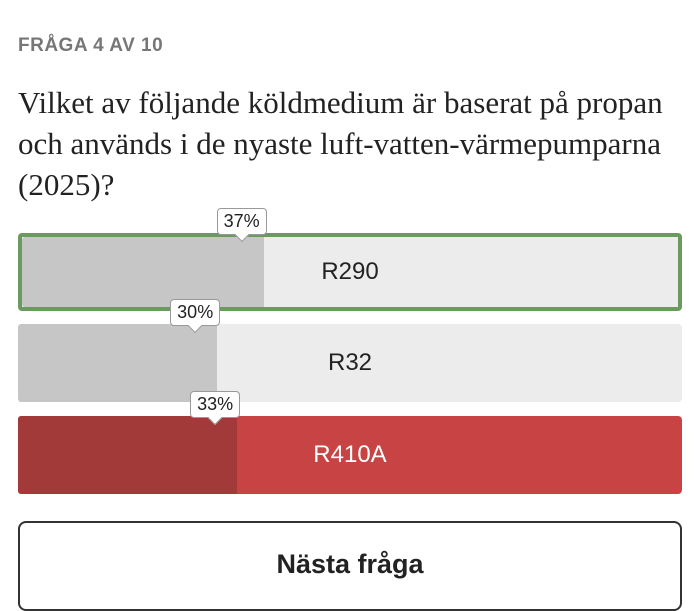 This screenshot has width=700, height=611. I want to click on option-label: R32, so click(350, 362).